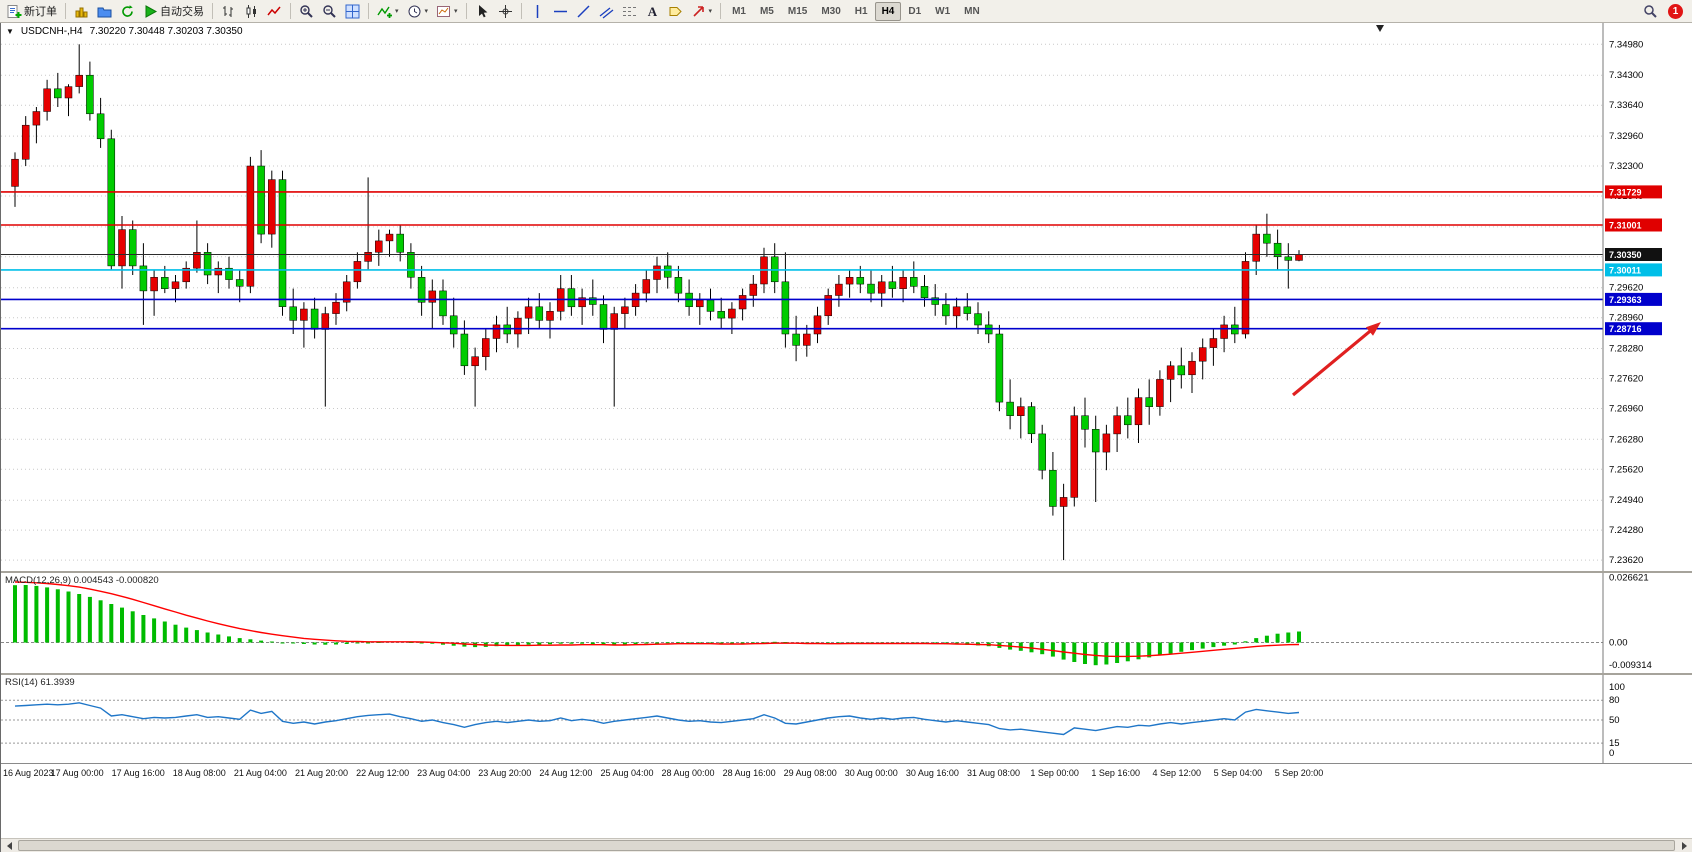 This screenshot has height=852, width=1692. I want to click on refresh-button, so click(127, 11).